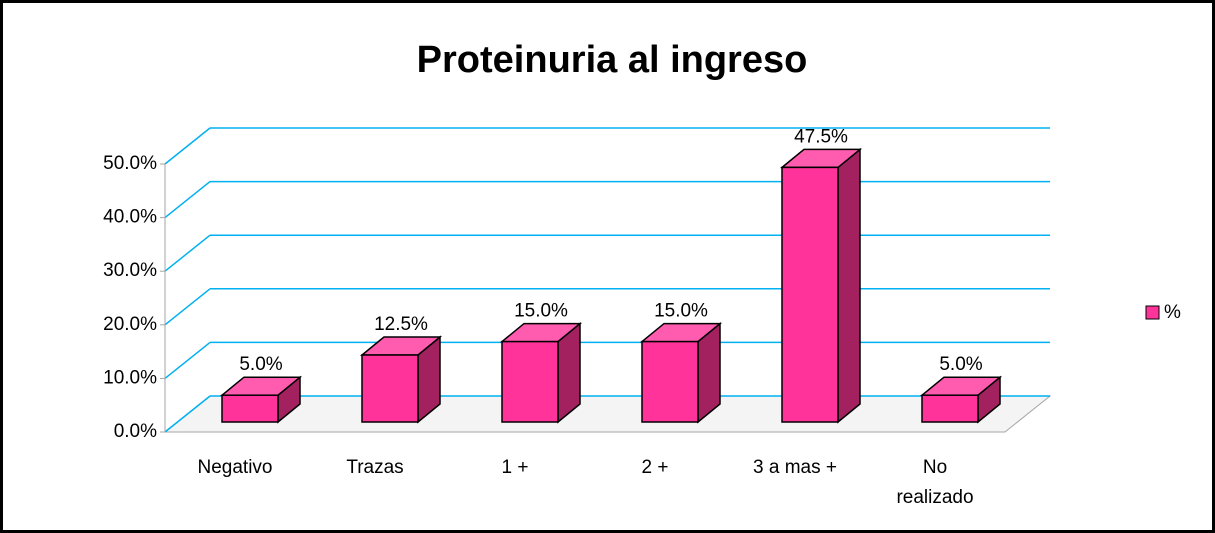 This screenshot has height=533, width=1215. What do you see at coordinates (130, 324) in the screenshot?
I see `y-tick-label: 20.0%` at bounding box center [130, 324].